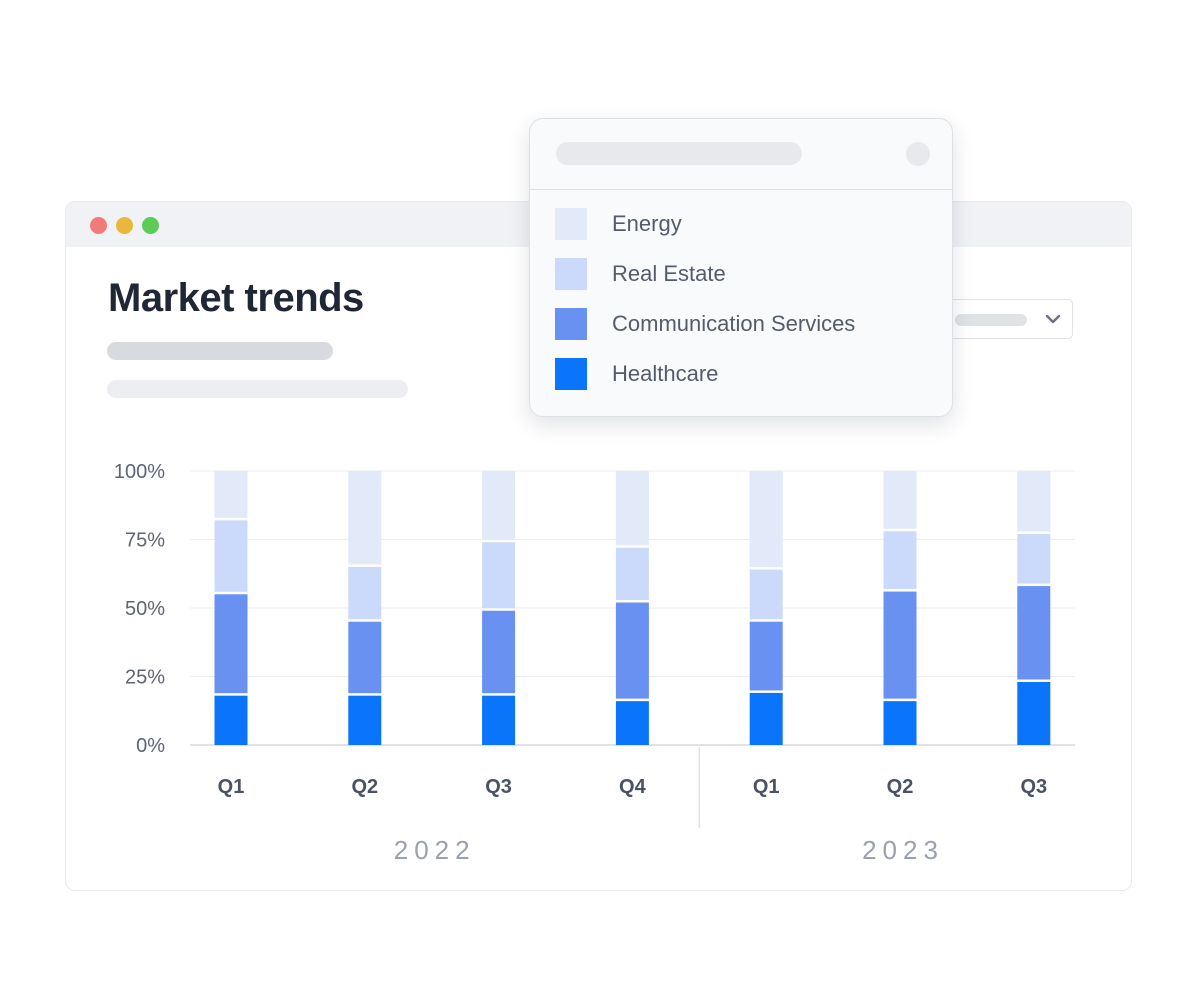  Describe the element at coordinates (257, 389) in the screenshot. I see `description-placeholder` at that location.